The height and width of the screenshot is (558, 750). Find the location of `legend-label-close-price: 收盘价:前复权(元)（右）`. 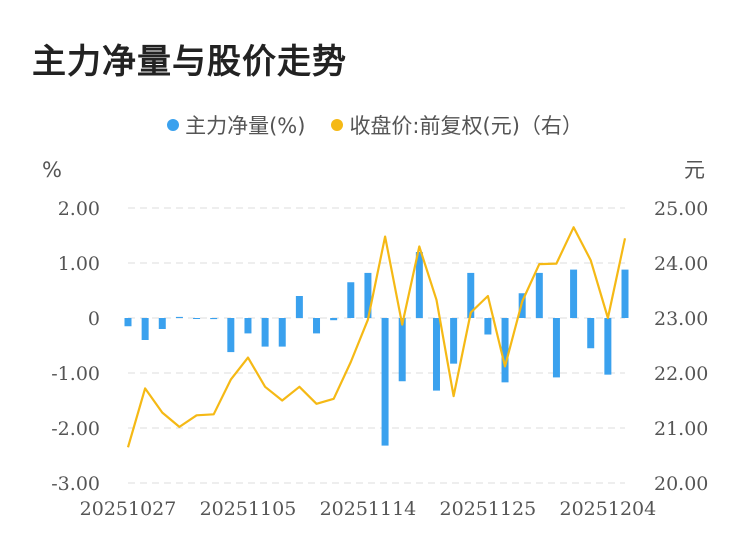

legend-label-close-price: 收盘价:前复权(元)（右） is located at coordinates (466, 126).